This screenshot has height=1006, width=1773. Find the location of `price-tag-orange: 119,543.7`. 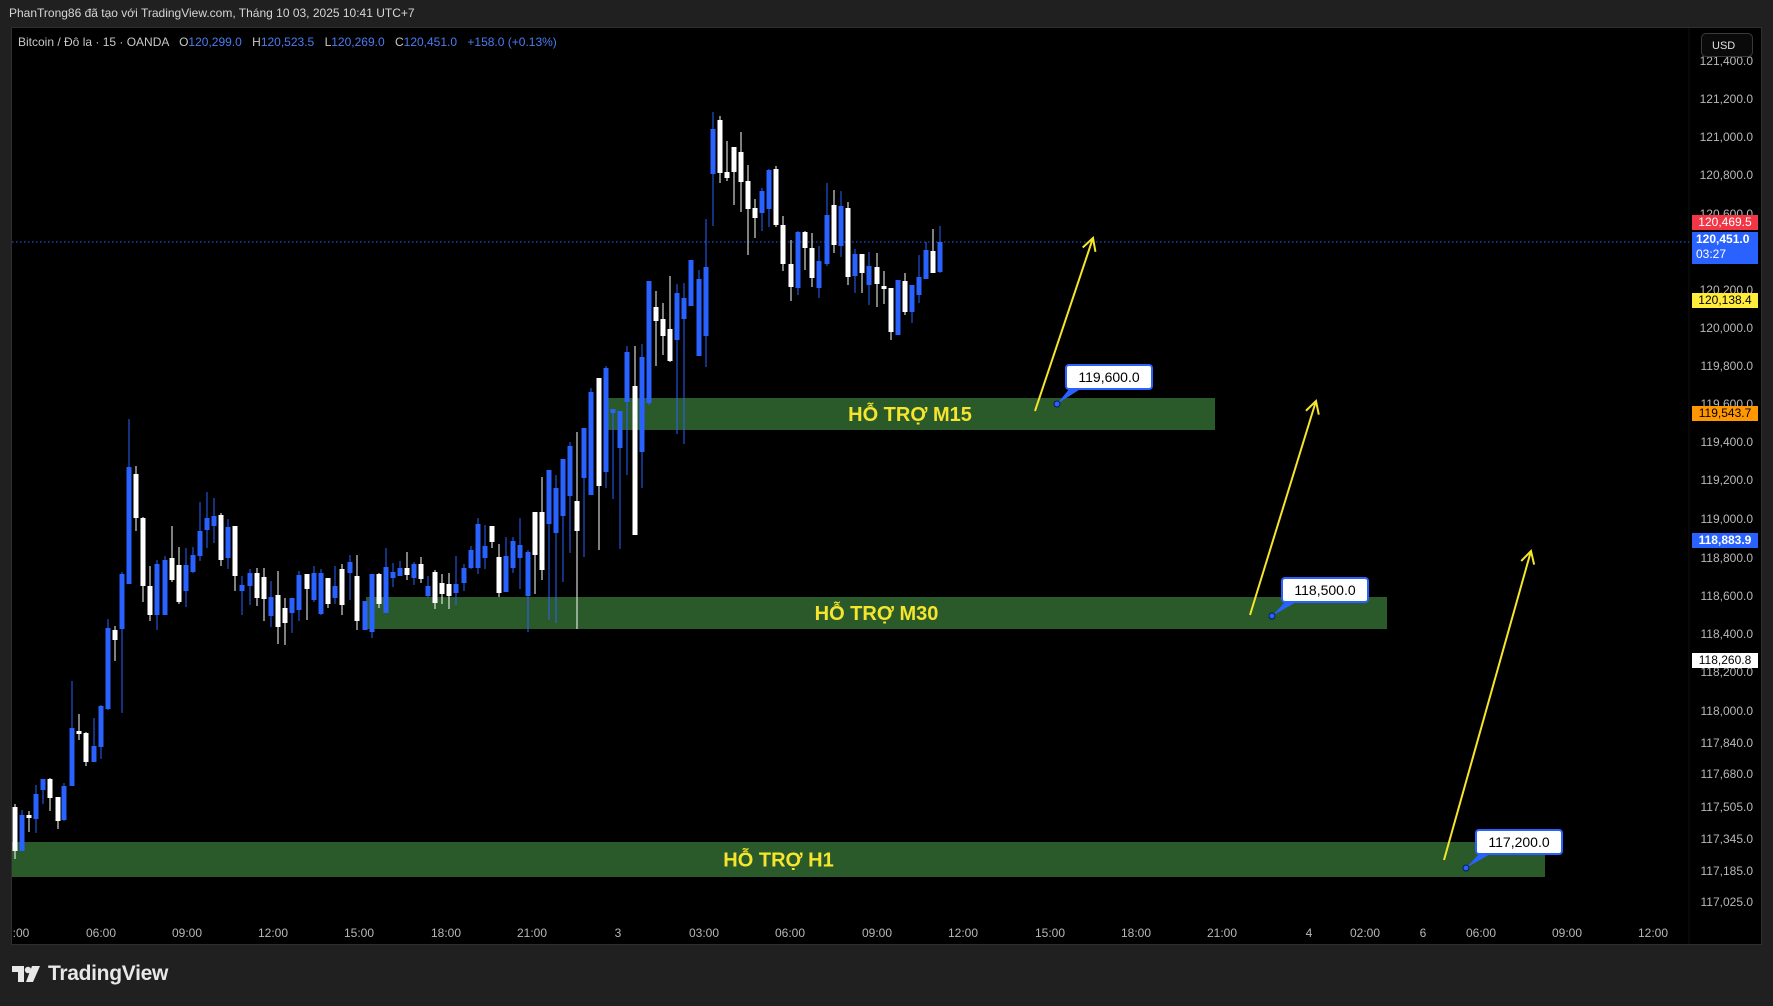

price-tag-orange: 119,543.7 is located at coordinates (1725, 413).